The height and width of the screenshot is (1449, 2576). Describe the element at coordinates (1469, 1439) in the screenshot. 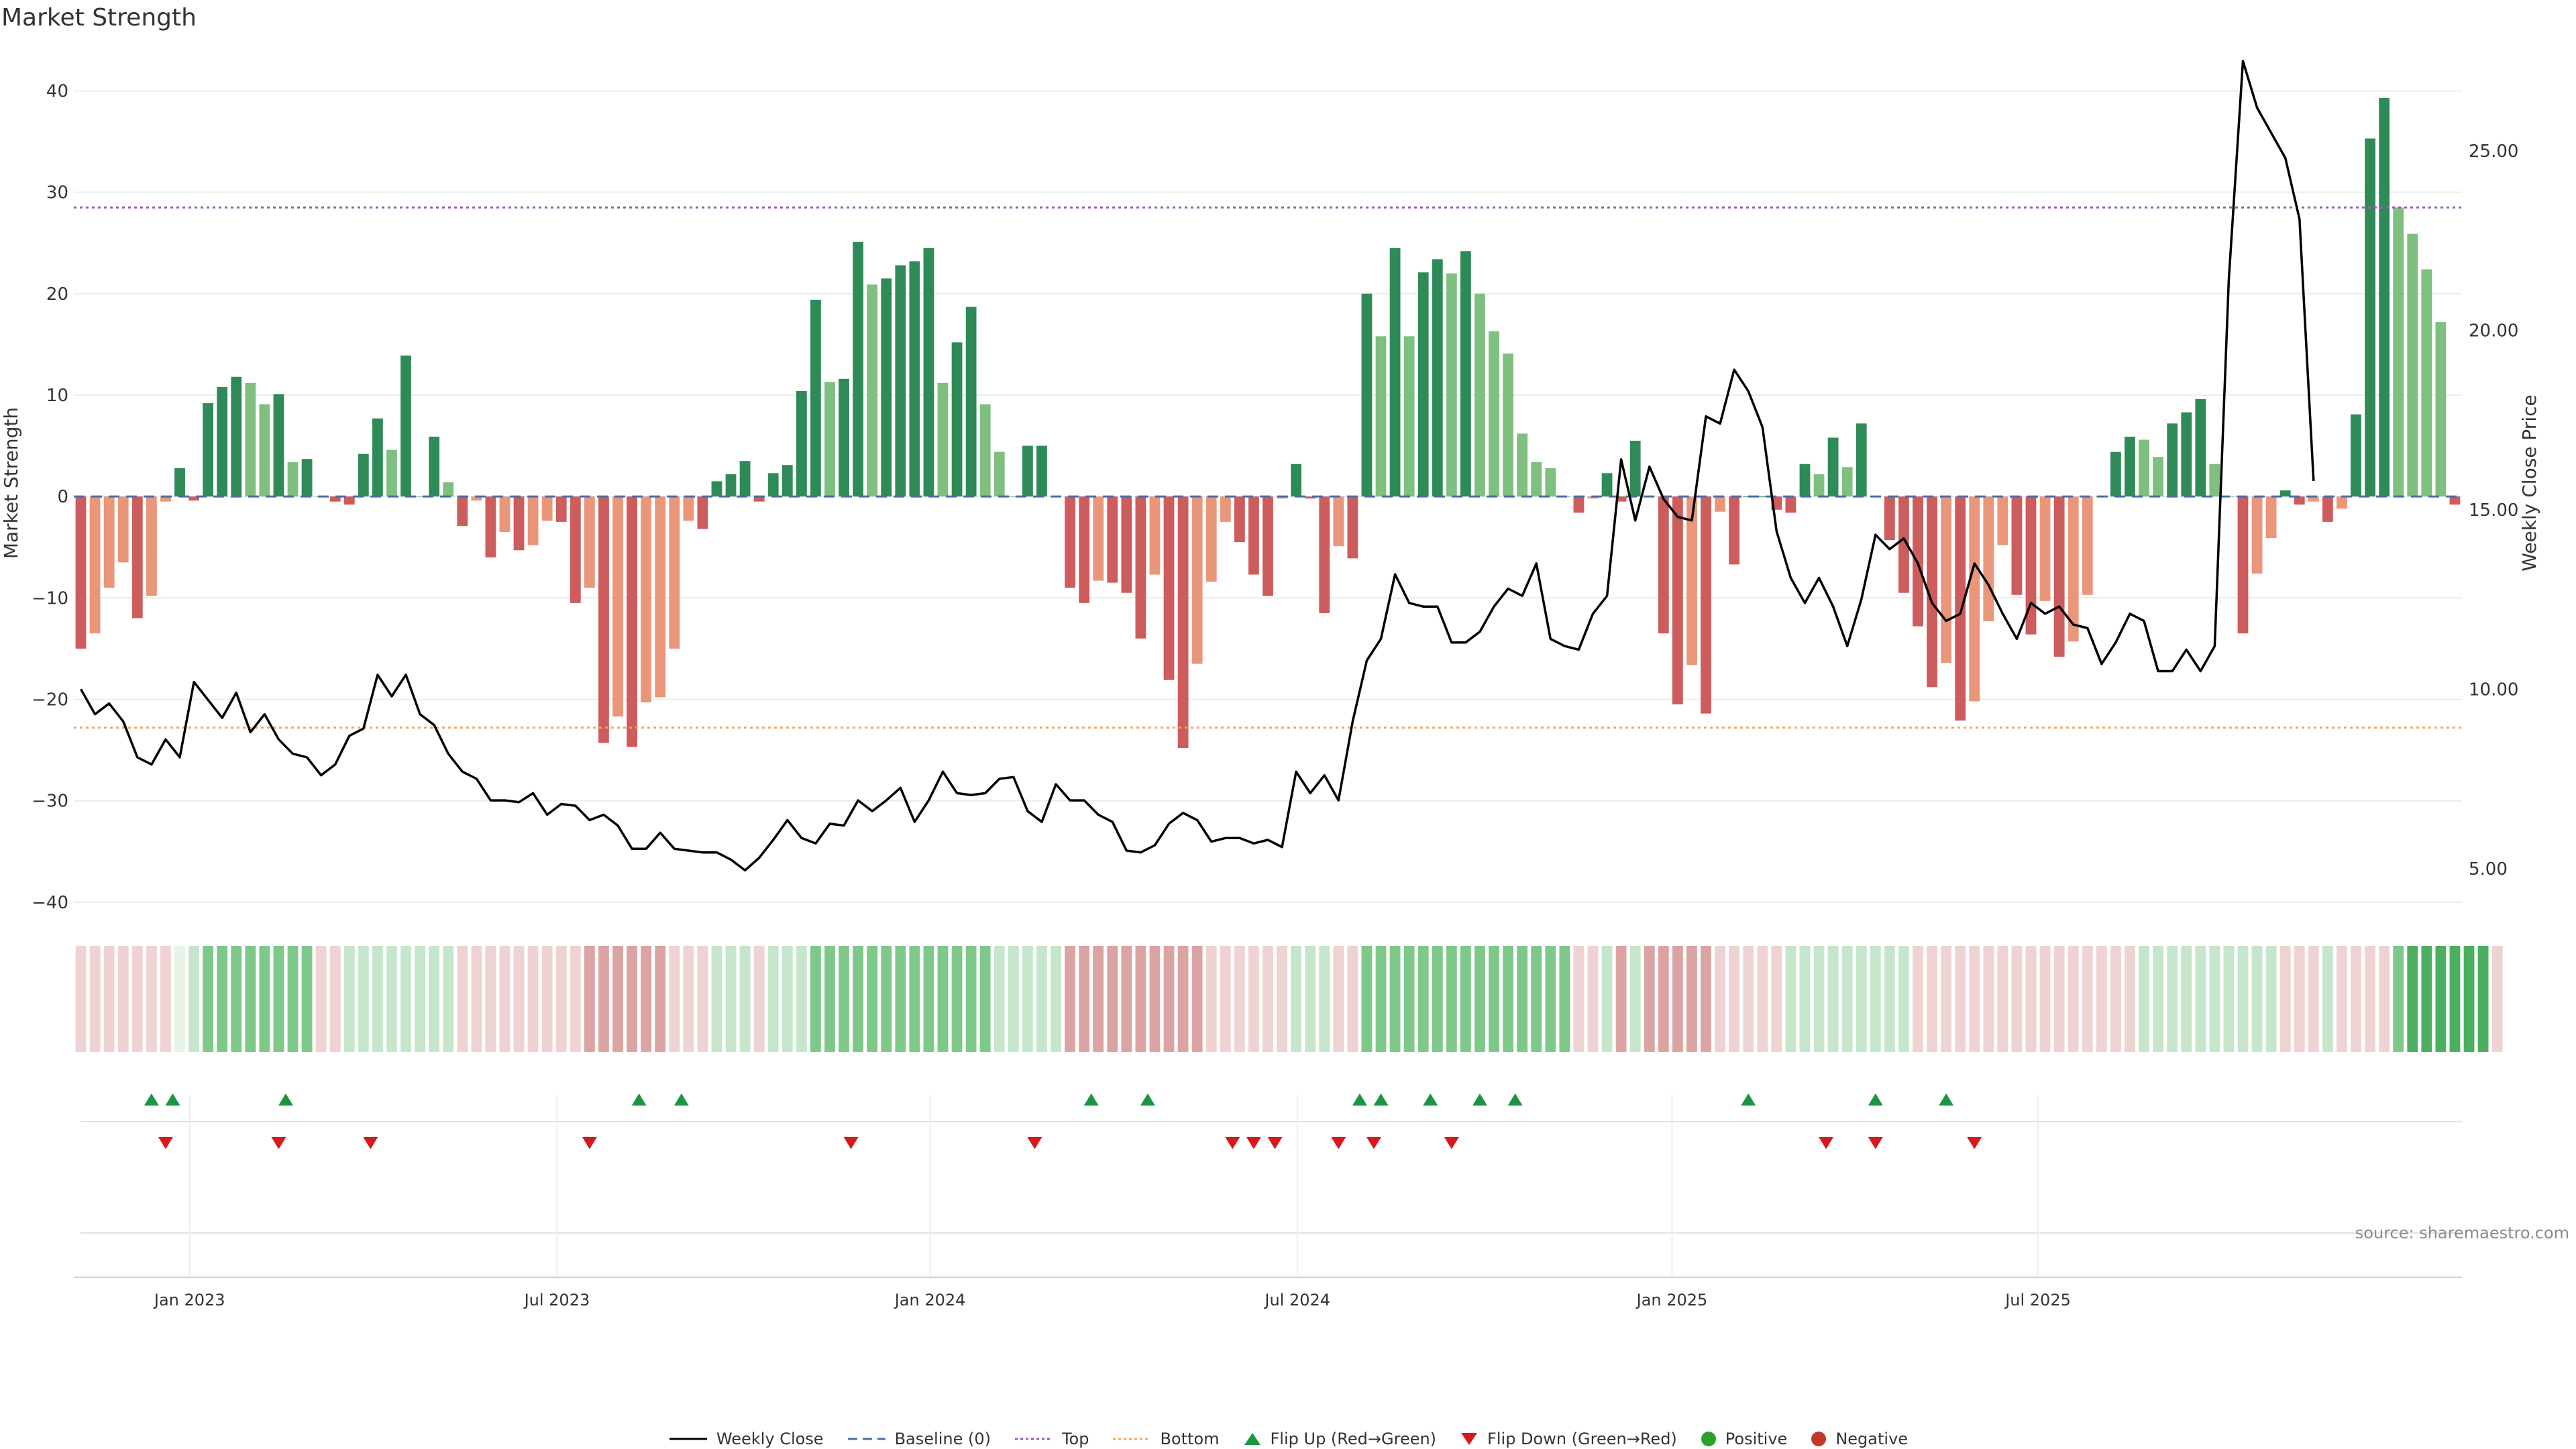

I see `flip-down-icon` at that location.